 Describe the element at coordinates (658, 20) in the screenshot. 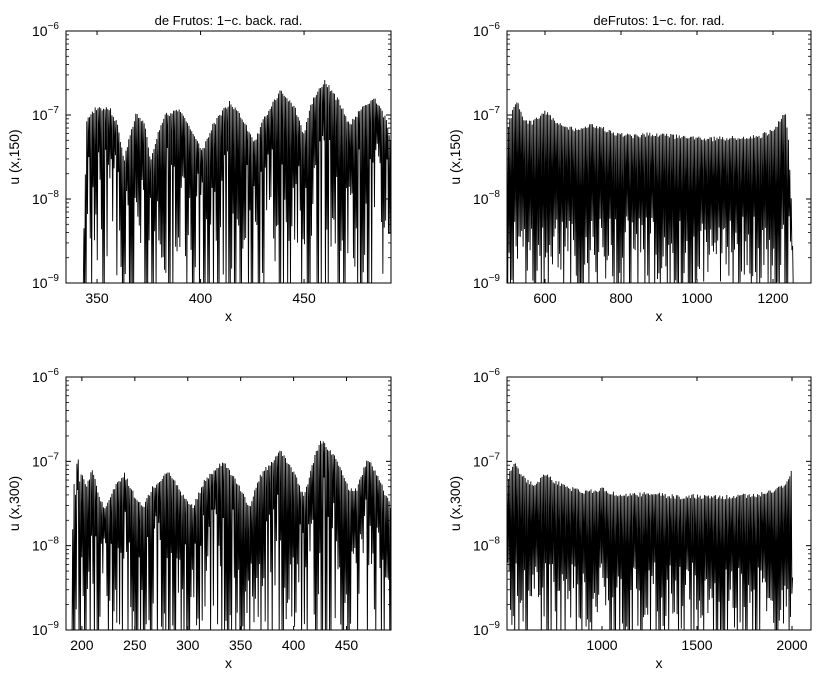

I see `chart-title: deFrutos: 1−c. for. rad.` at that location.